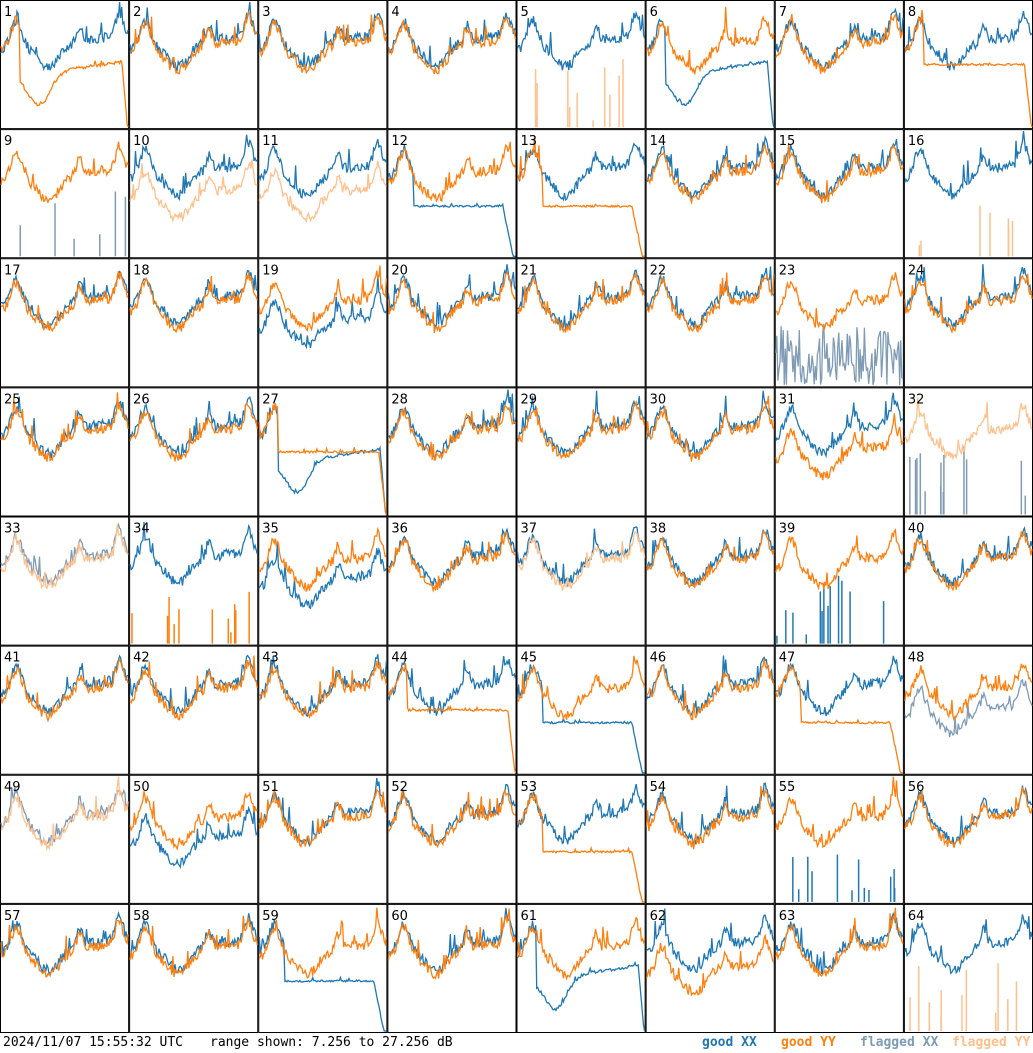 The image size is (1033, 1053). Describe the element at coordinates (787, 658) in the screenshot. I see `panel-label: 47` at that location.